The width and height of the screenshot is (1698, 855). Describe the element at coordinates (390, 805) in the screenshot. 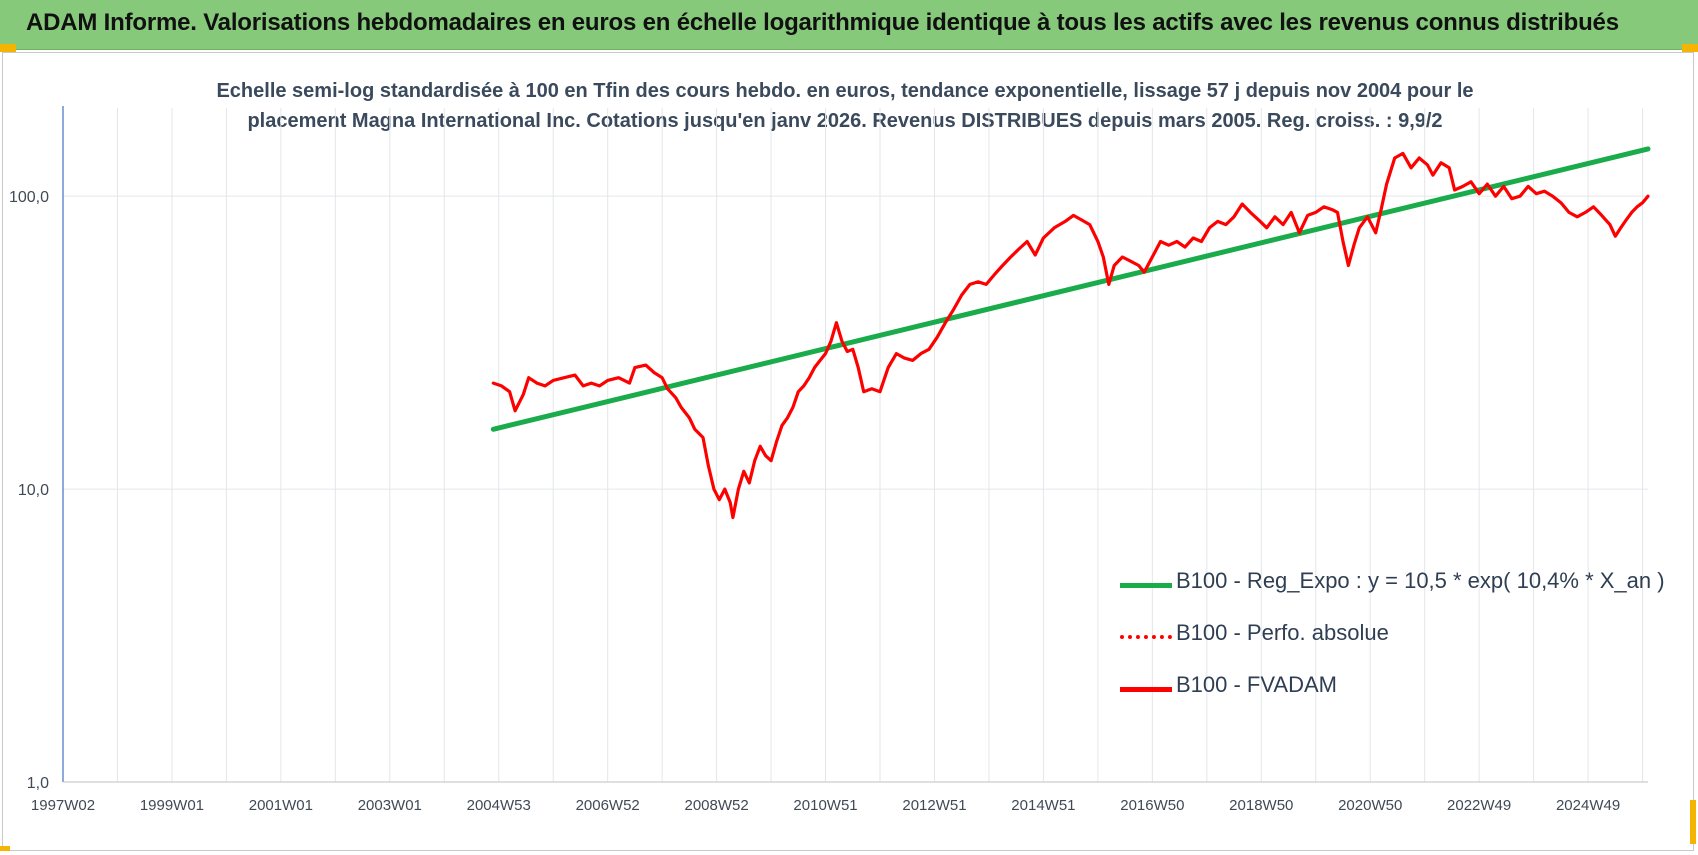

I see `x-tick-label: 2003W01` at that location.